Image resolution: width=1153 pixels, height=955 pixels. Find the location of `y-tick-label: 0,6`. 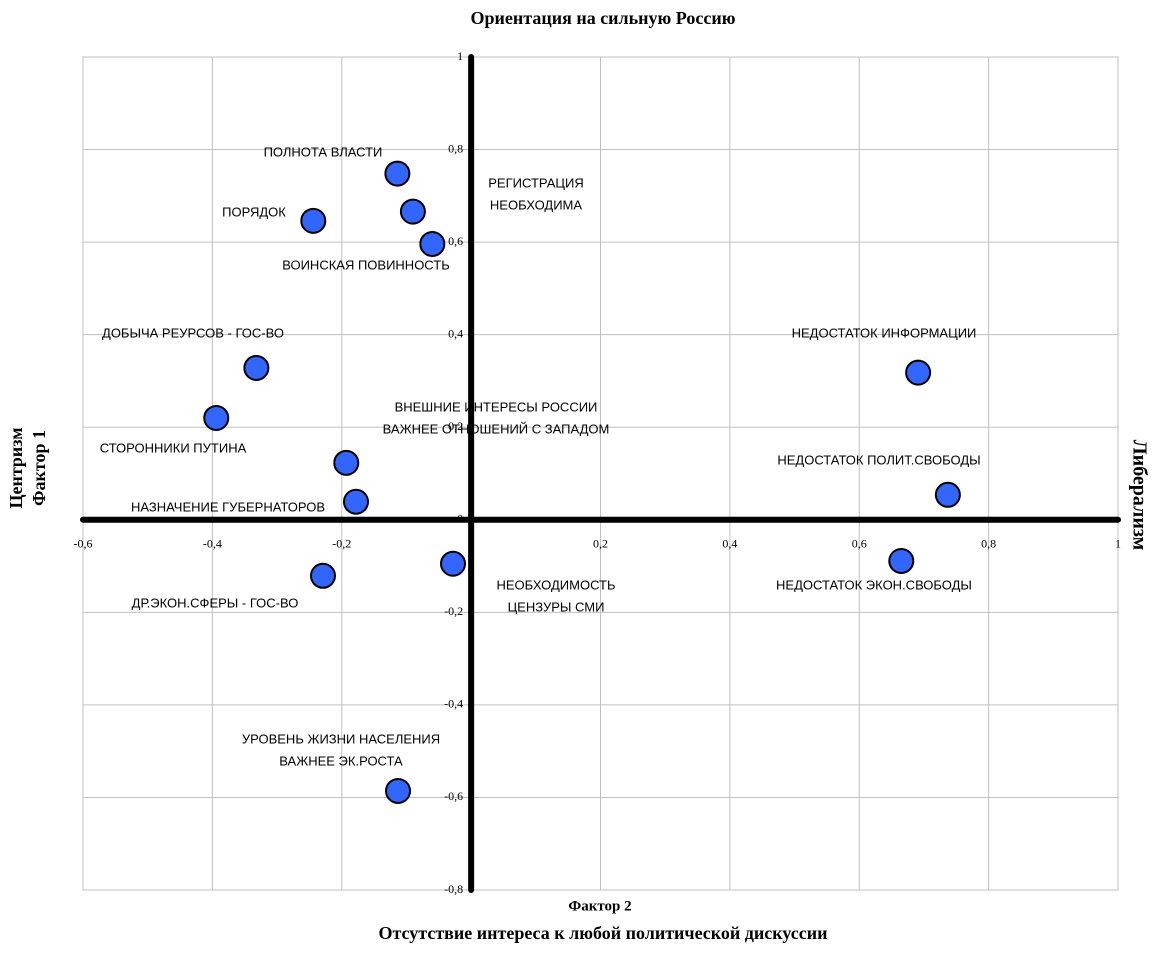

y-tick-label: 0,6 is located at coordinates (455, 241).